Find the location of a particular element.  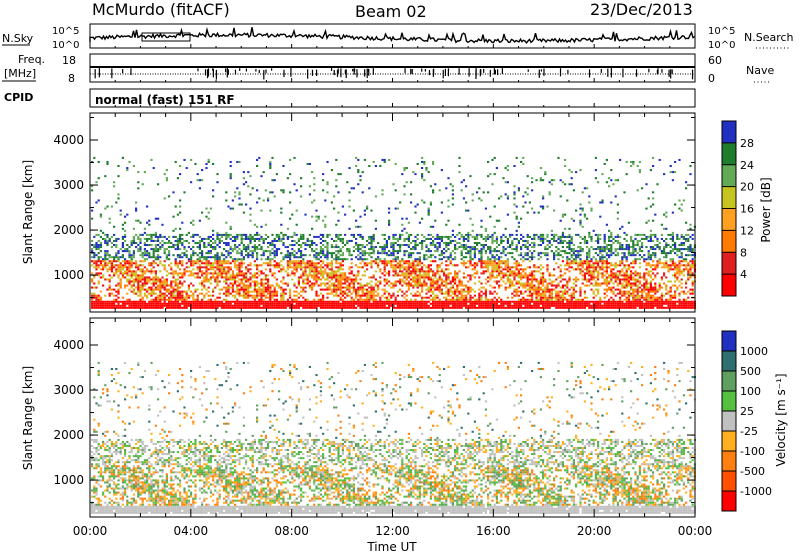

freq-panel: Freq. [MHz] 18 8 60 0 Nave is located at coordinates (388, 69).